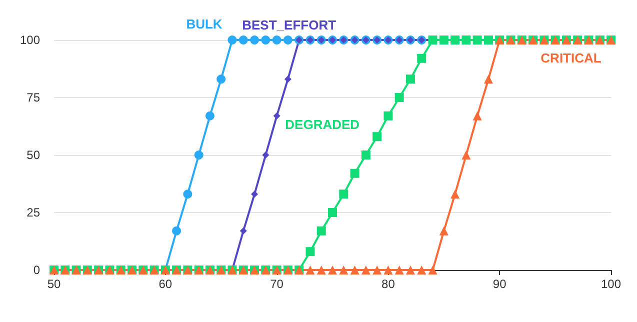  I want to click on x-tick-label: 50, so click(54, 284).